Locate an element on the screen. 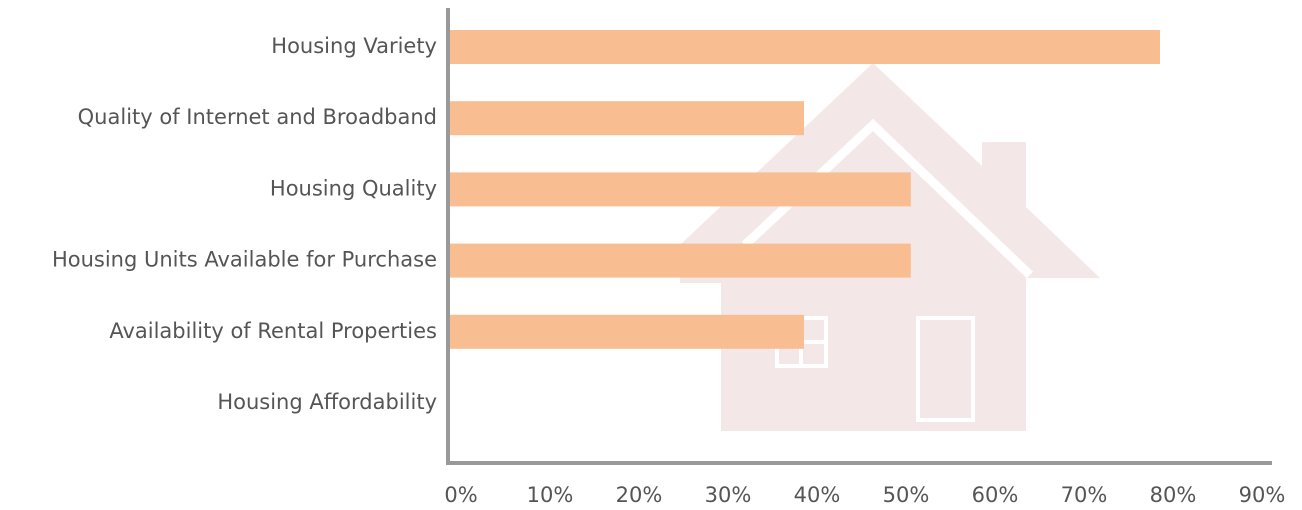  category-label: Housing Variety is located at coordinates (354, 46).